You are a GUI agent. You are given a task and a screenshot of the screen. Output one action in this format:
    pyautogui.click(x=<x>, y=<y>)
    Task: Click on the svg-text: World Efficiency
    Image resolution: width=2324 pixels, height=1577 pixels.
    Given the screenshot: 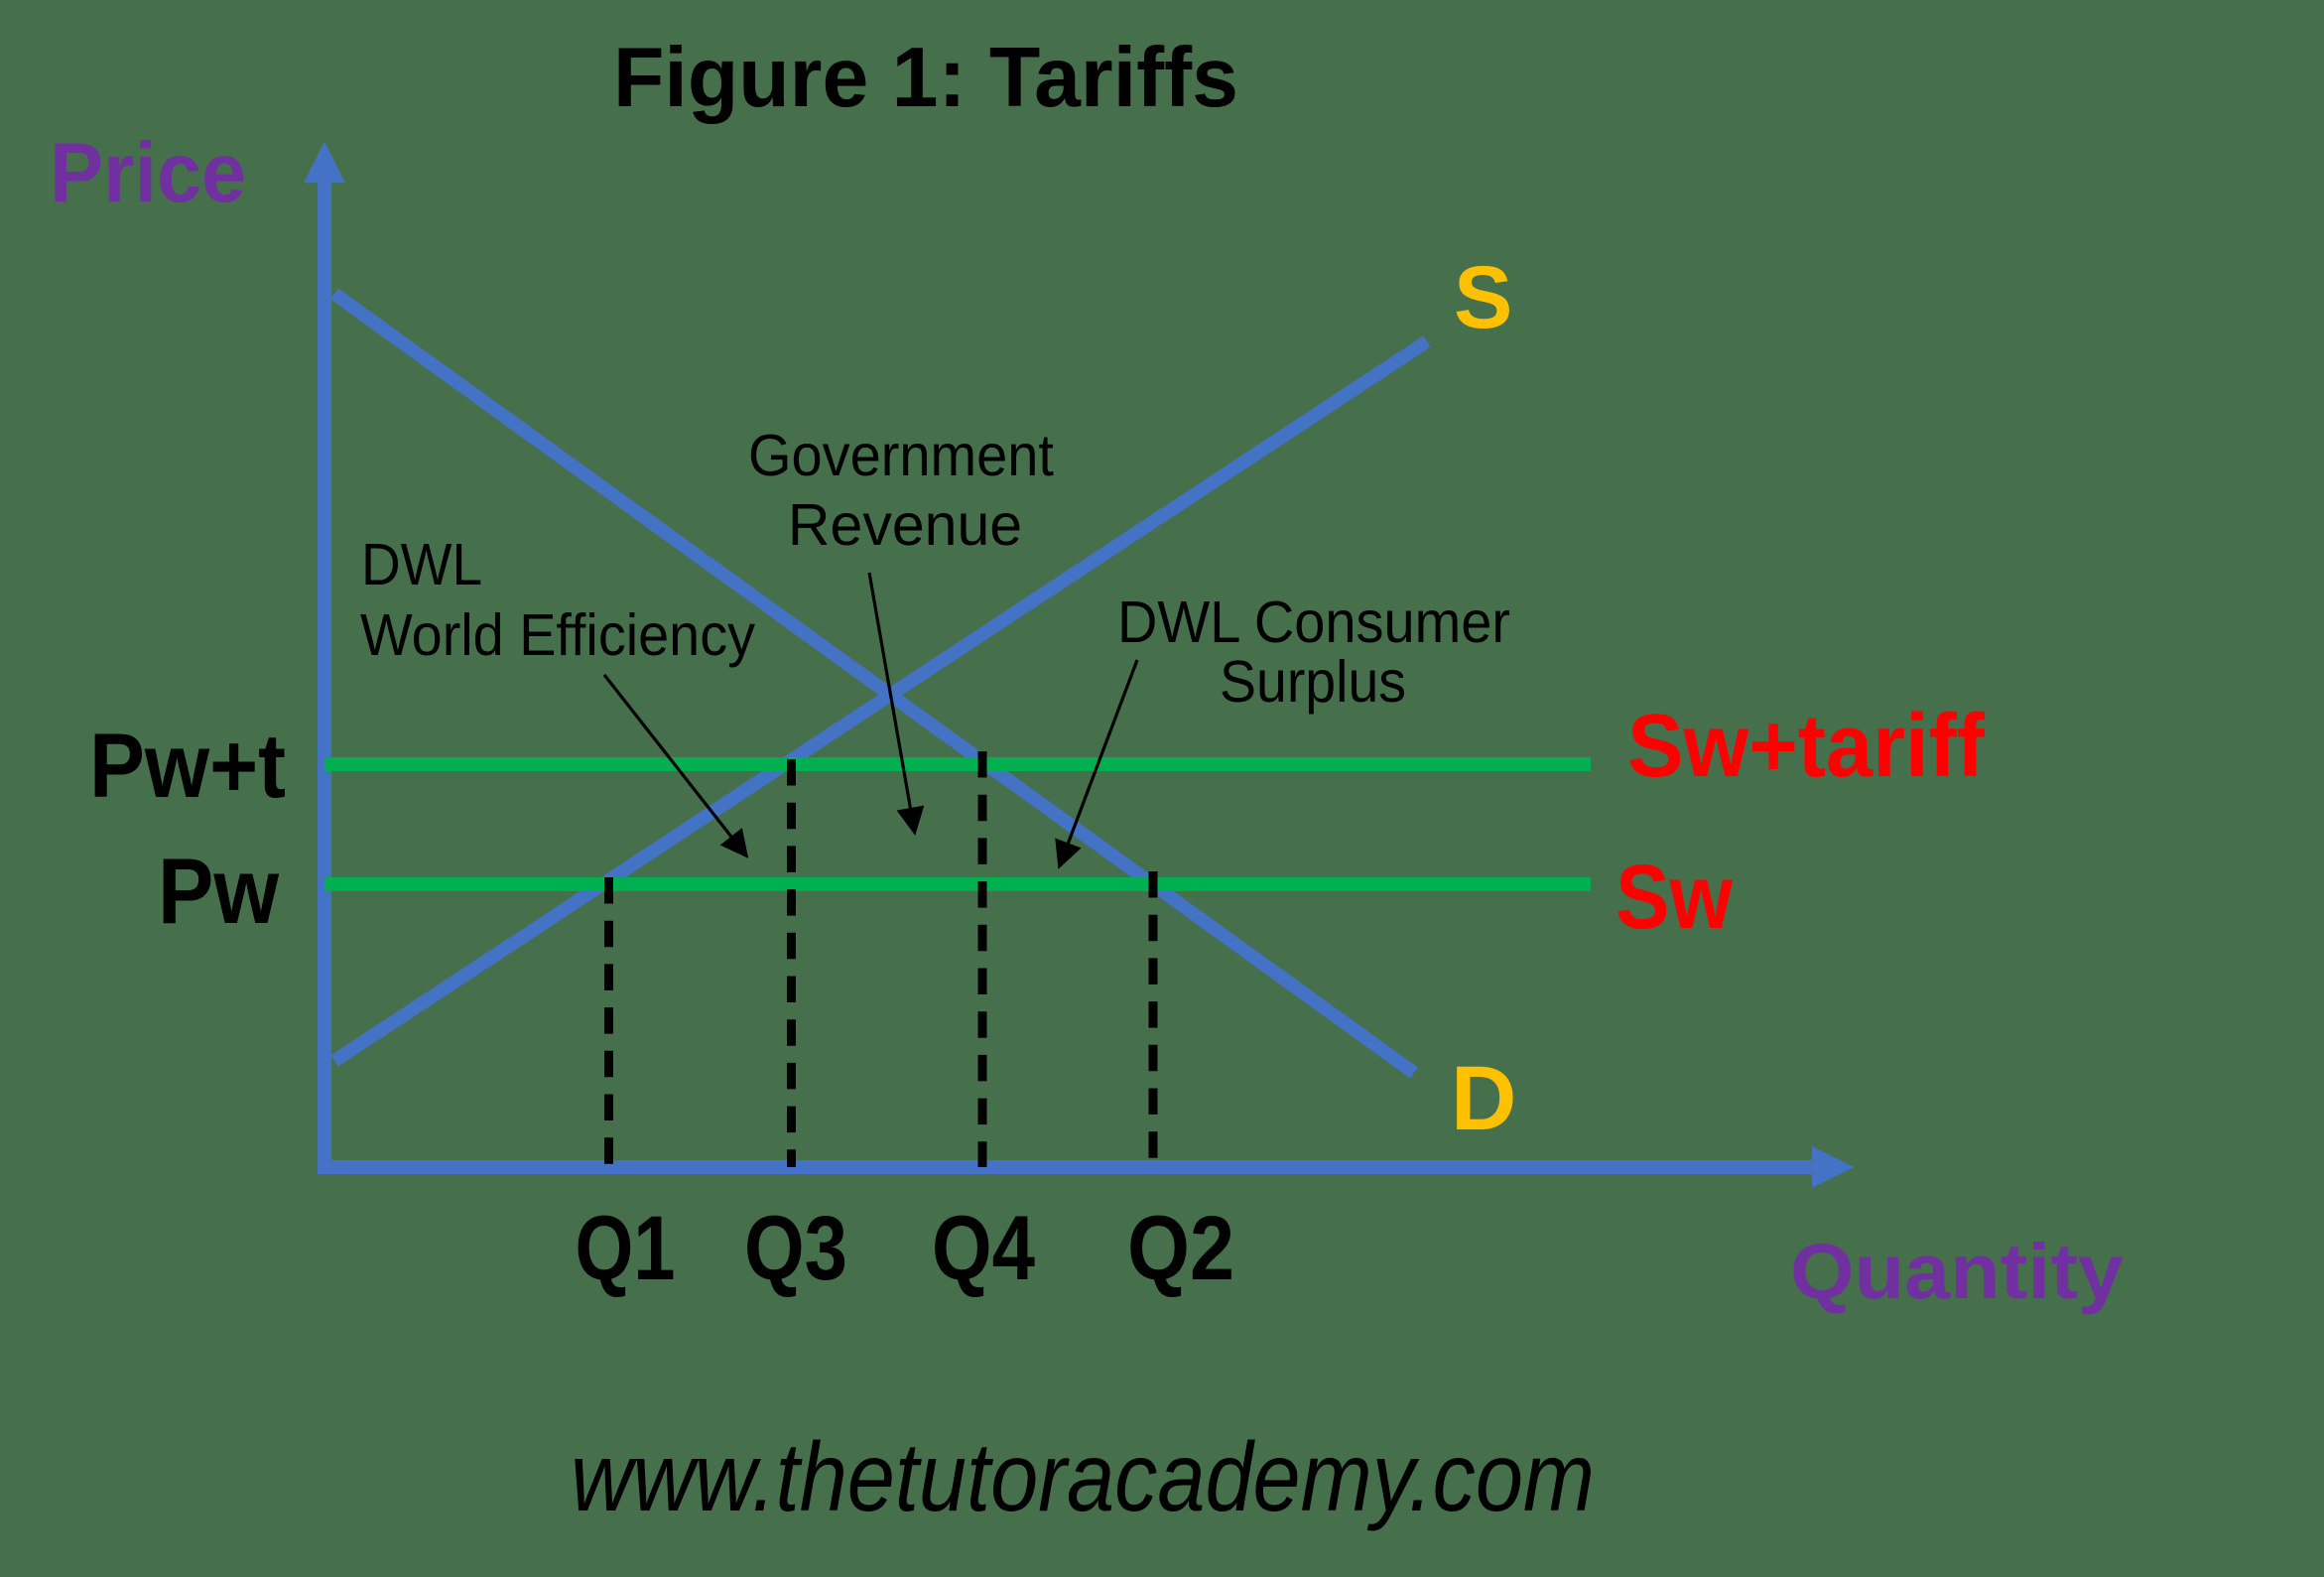 What is the action you would take?
    pyautogui.click(x=557, y=635)
    